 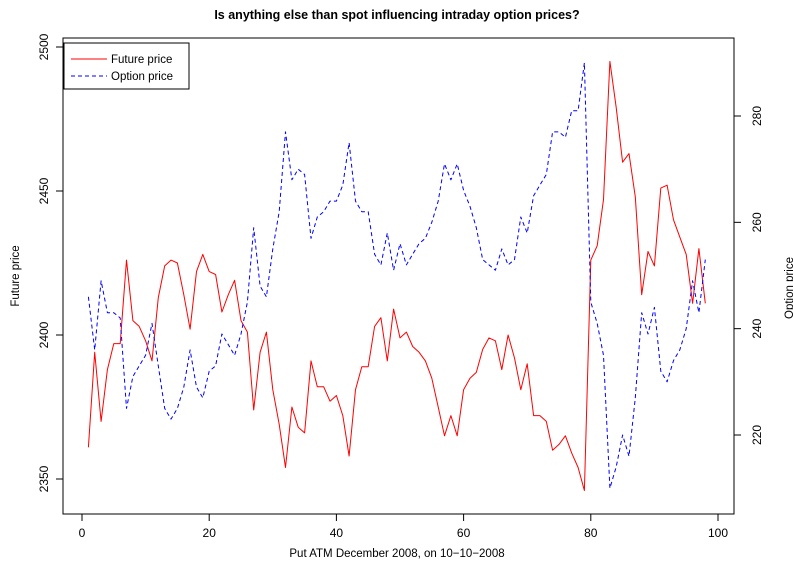 What do you see at coordinates (210, 533) in the screenshot?
I see `x-tick-label: 20` at bounding box center [210, 533].